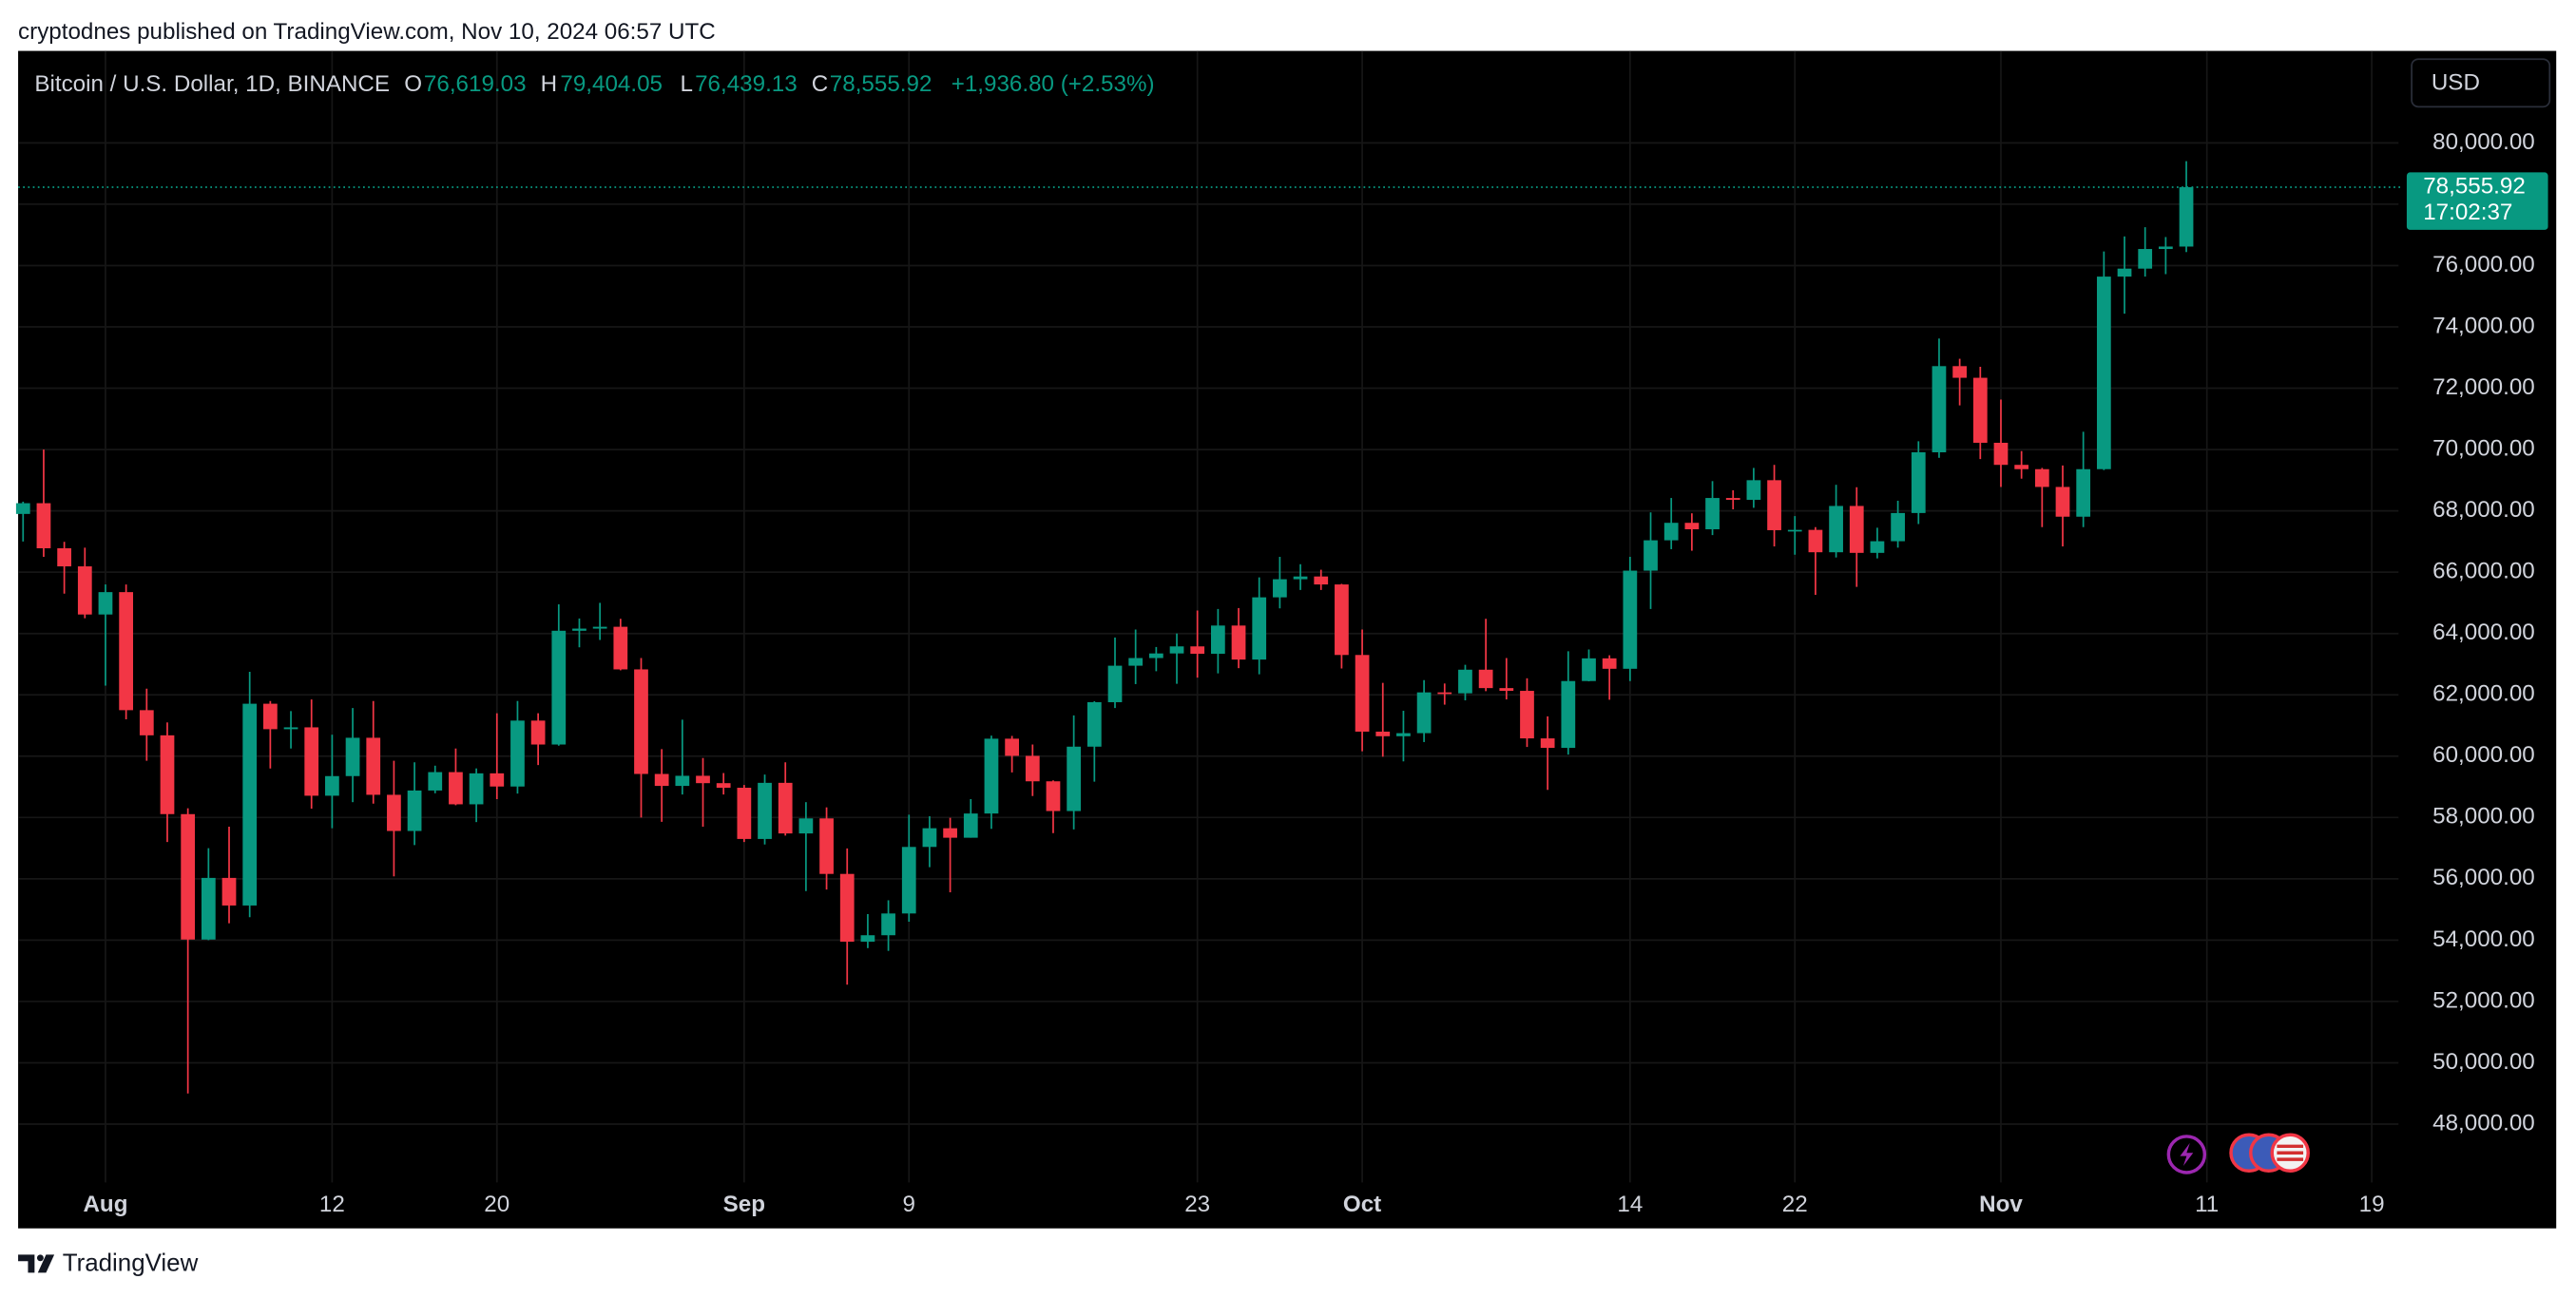 The image size is (2576, 1298). Describe the element at coordinates (1197, 1204) in the screenshot. I see `x-tick-label: 23` at that location.